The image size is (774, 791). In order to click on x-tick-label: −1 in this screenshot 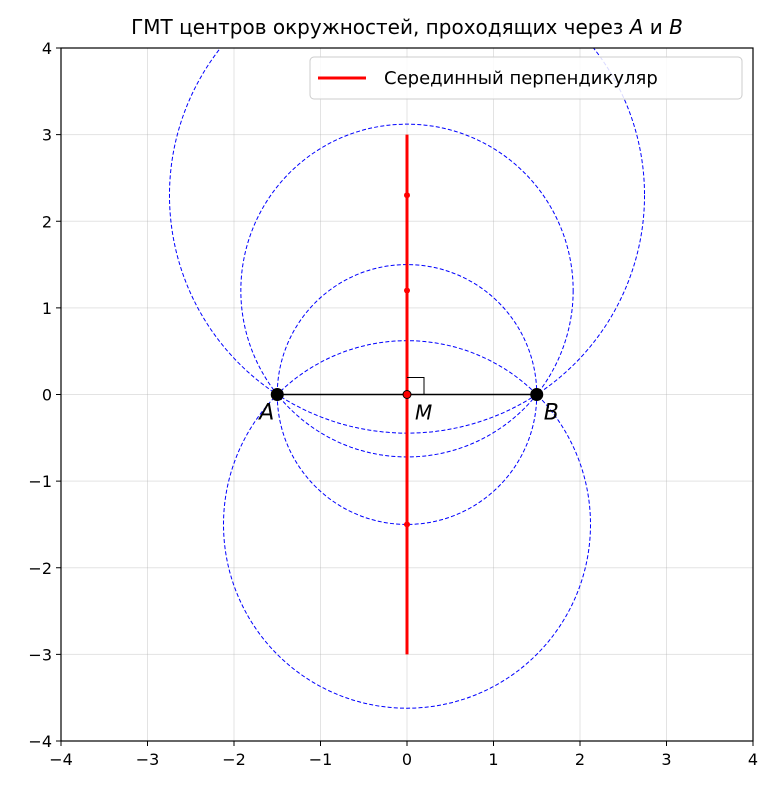, I will do `click(321, 759)`.